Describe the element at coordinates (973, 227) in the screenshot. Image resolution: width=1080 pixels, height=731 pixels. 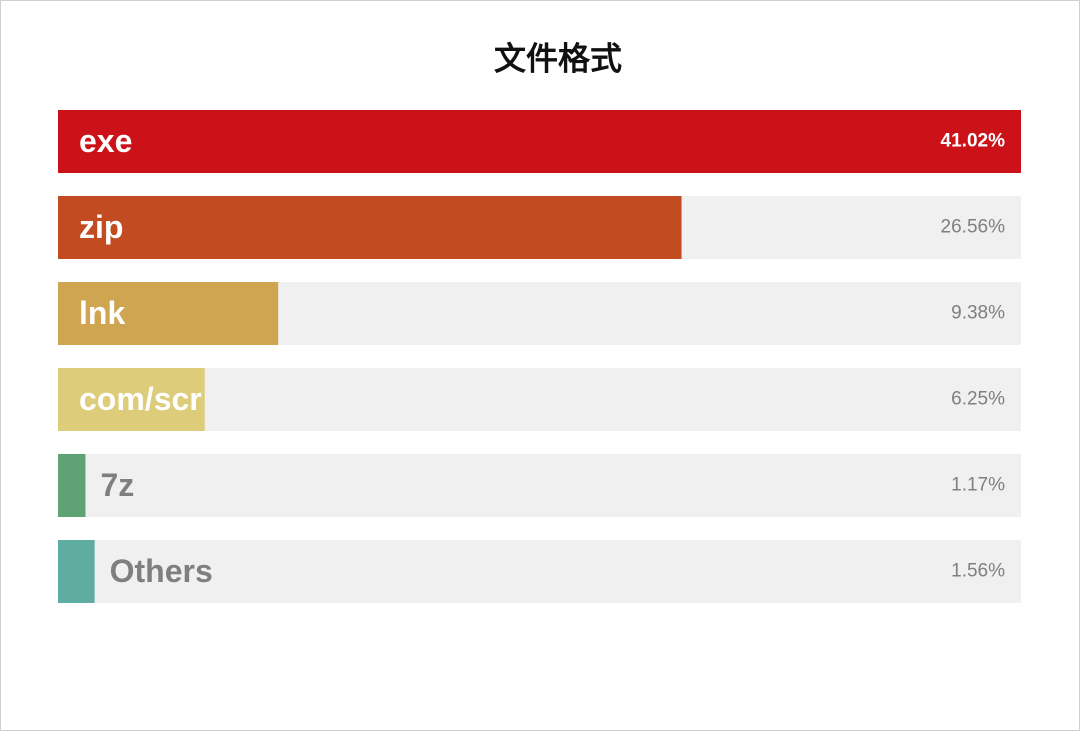
I see `value-label: 26.56%` at that location.